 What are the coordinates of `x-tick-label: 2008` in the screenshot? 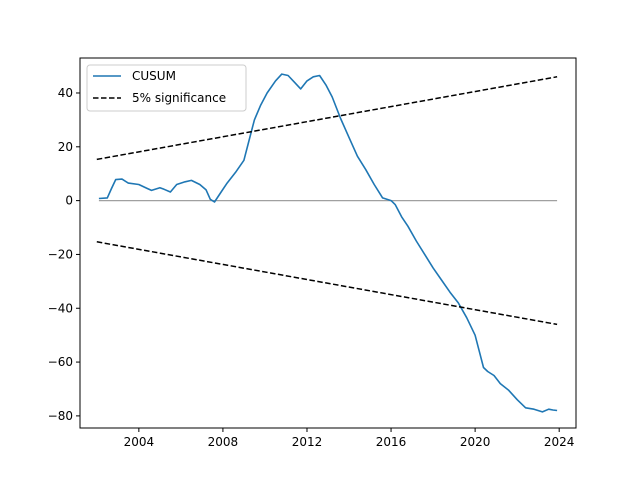 It's located at (223, 442).